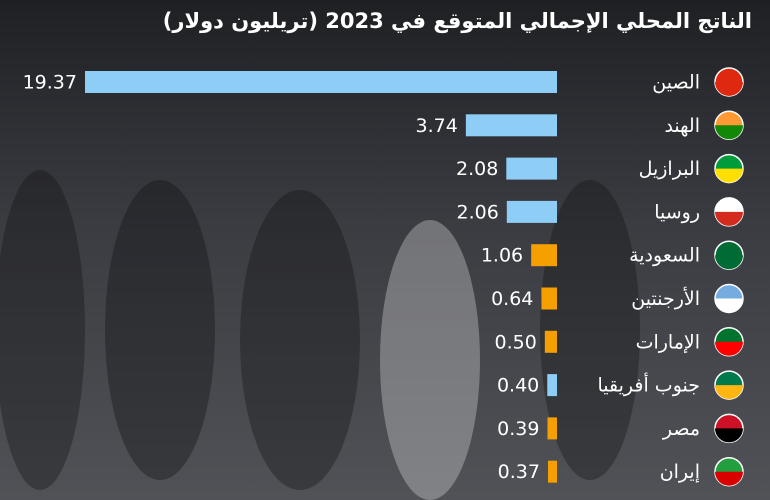  I want to click on category-label: إيران, so click(680, 472).